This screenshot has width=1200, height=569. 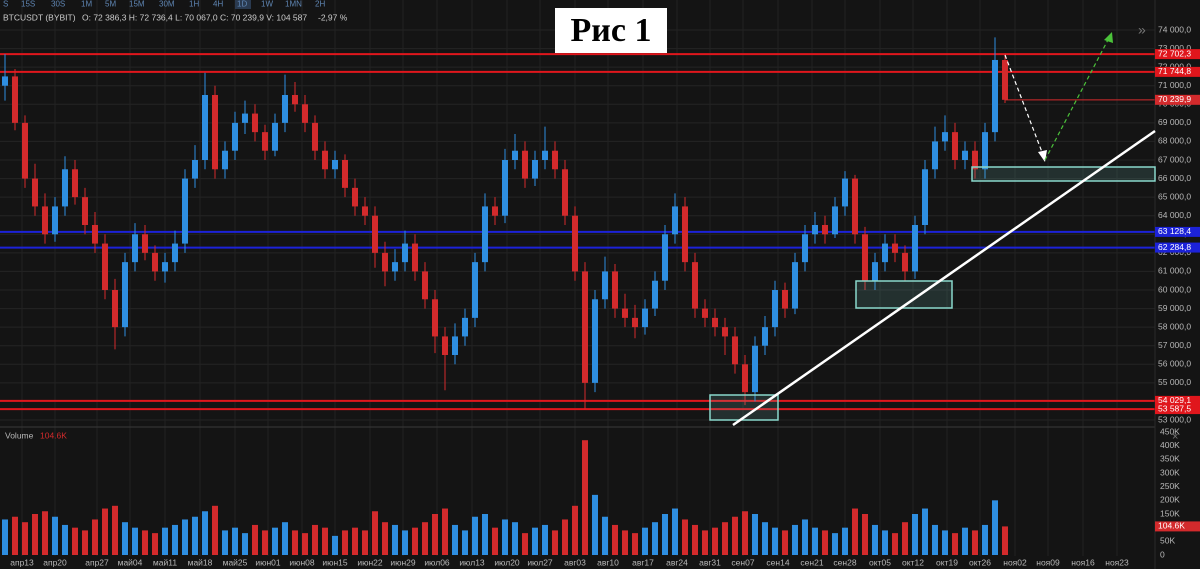 I want to click on timeframes: S 15S 30S 1M 5M 15M 30M 1H 4H 1D 1W 1MN 2H, so click(x=164, y=4).